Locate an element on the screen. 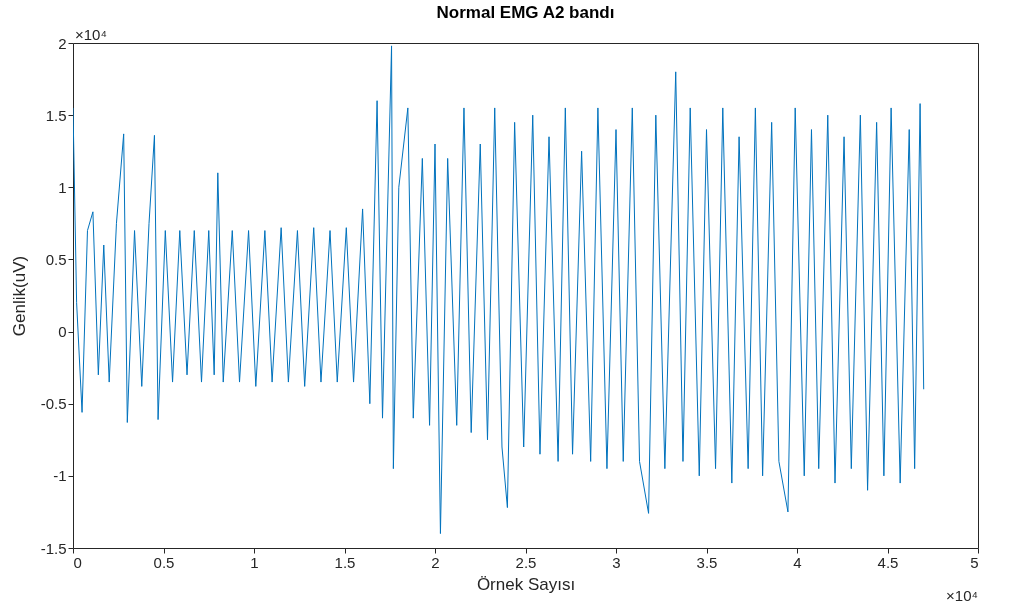 The height and width of the screenshot is (602, 1019). y-tick-label: 0.5 is located at coordinates (56, 259).